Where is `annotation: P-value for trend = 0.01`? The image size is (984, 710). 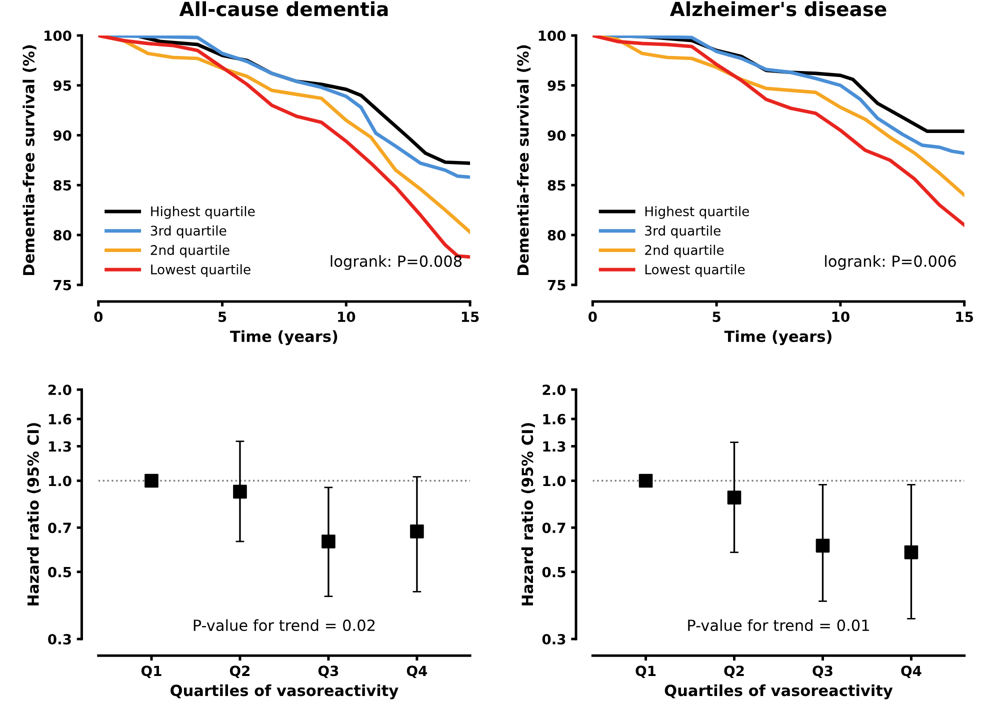 annotation: P-value for trend = 0.01 is located at coordinates (778, 625).